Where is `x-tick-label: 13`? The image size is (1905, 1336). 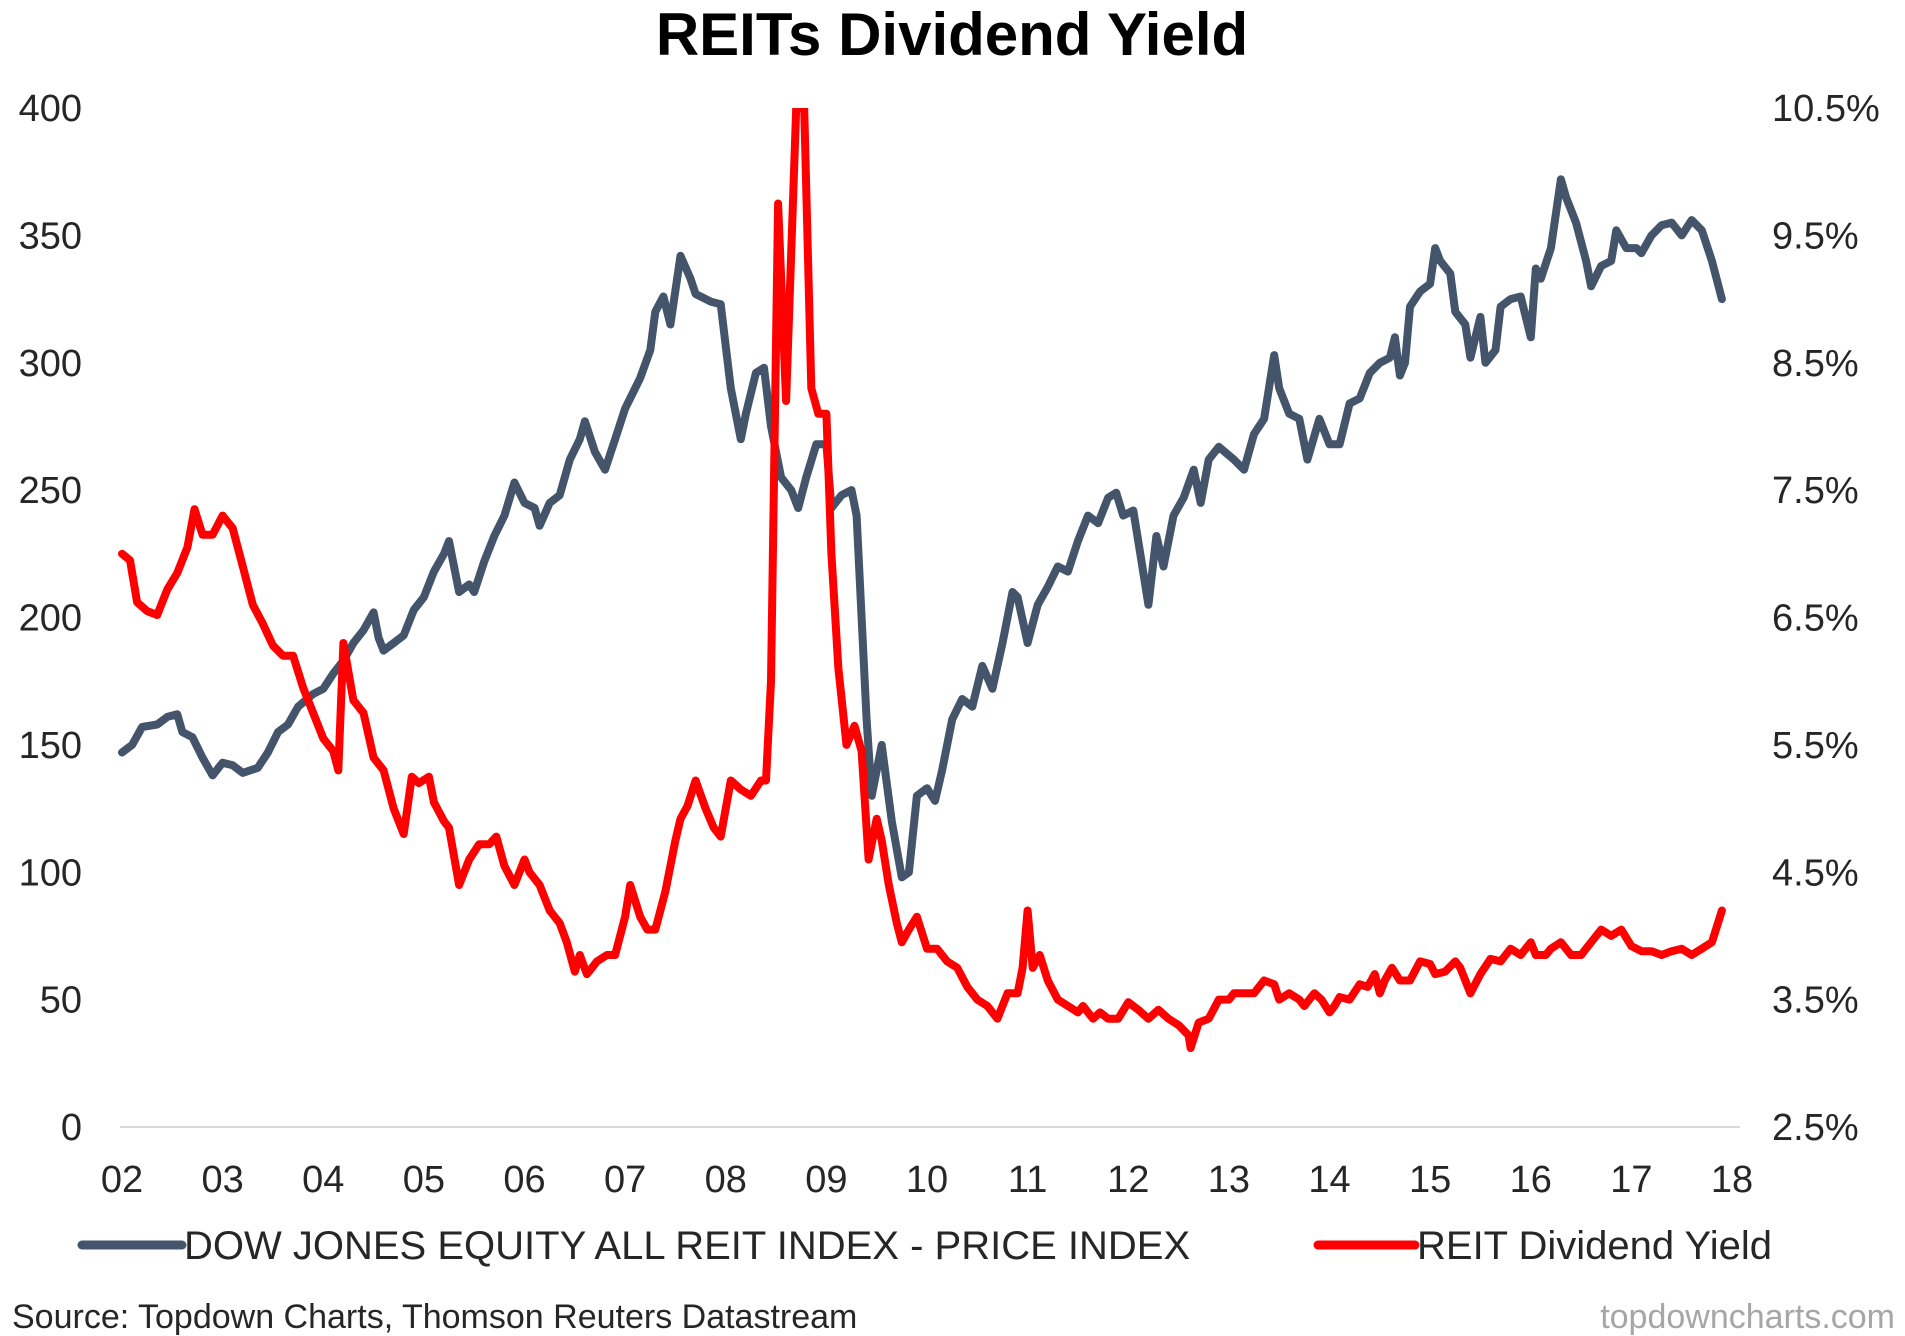
x-tick-label: 13 is located at coordinates (1229, 1180).